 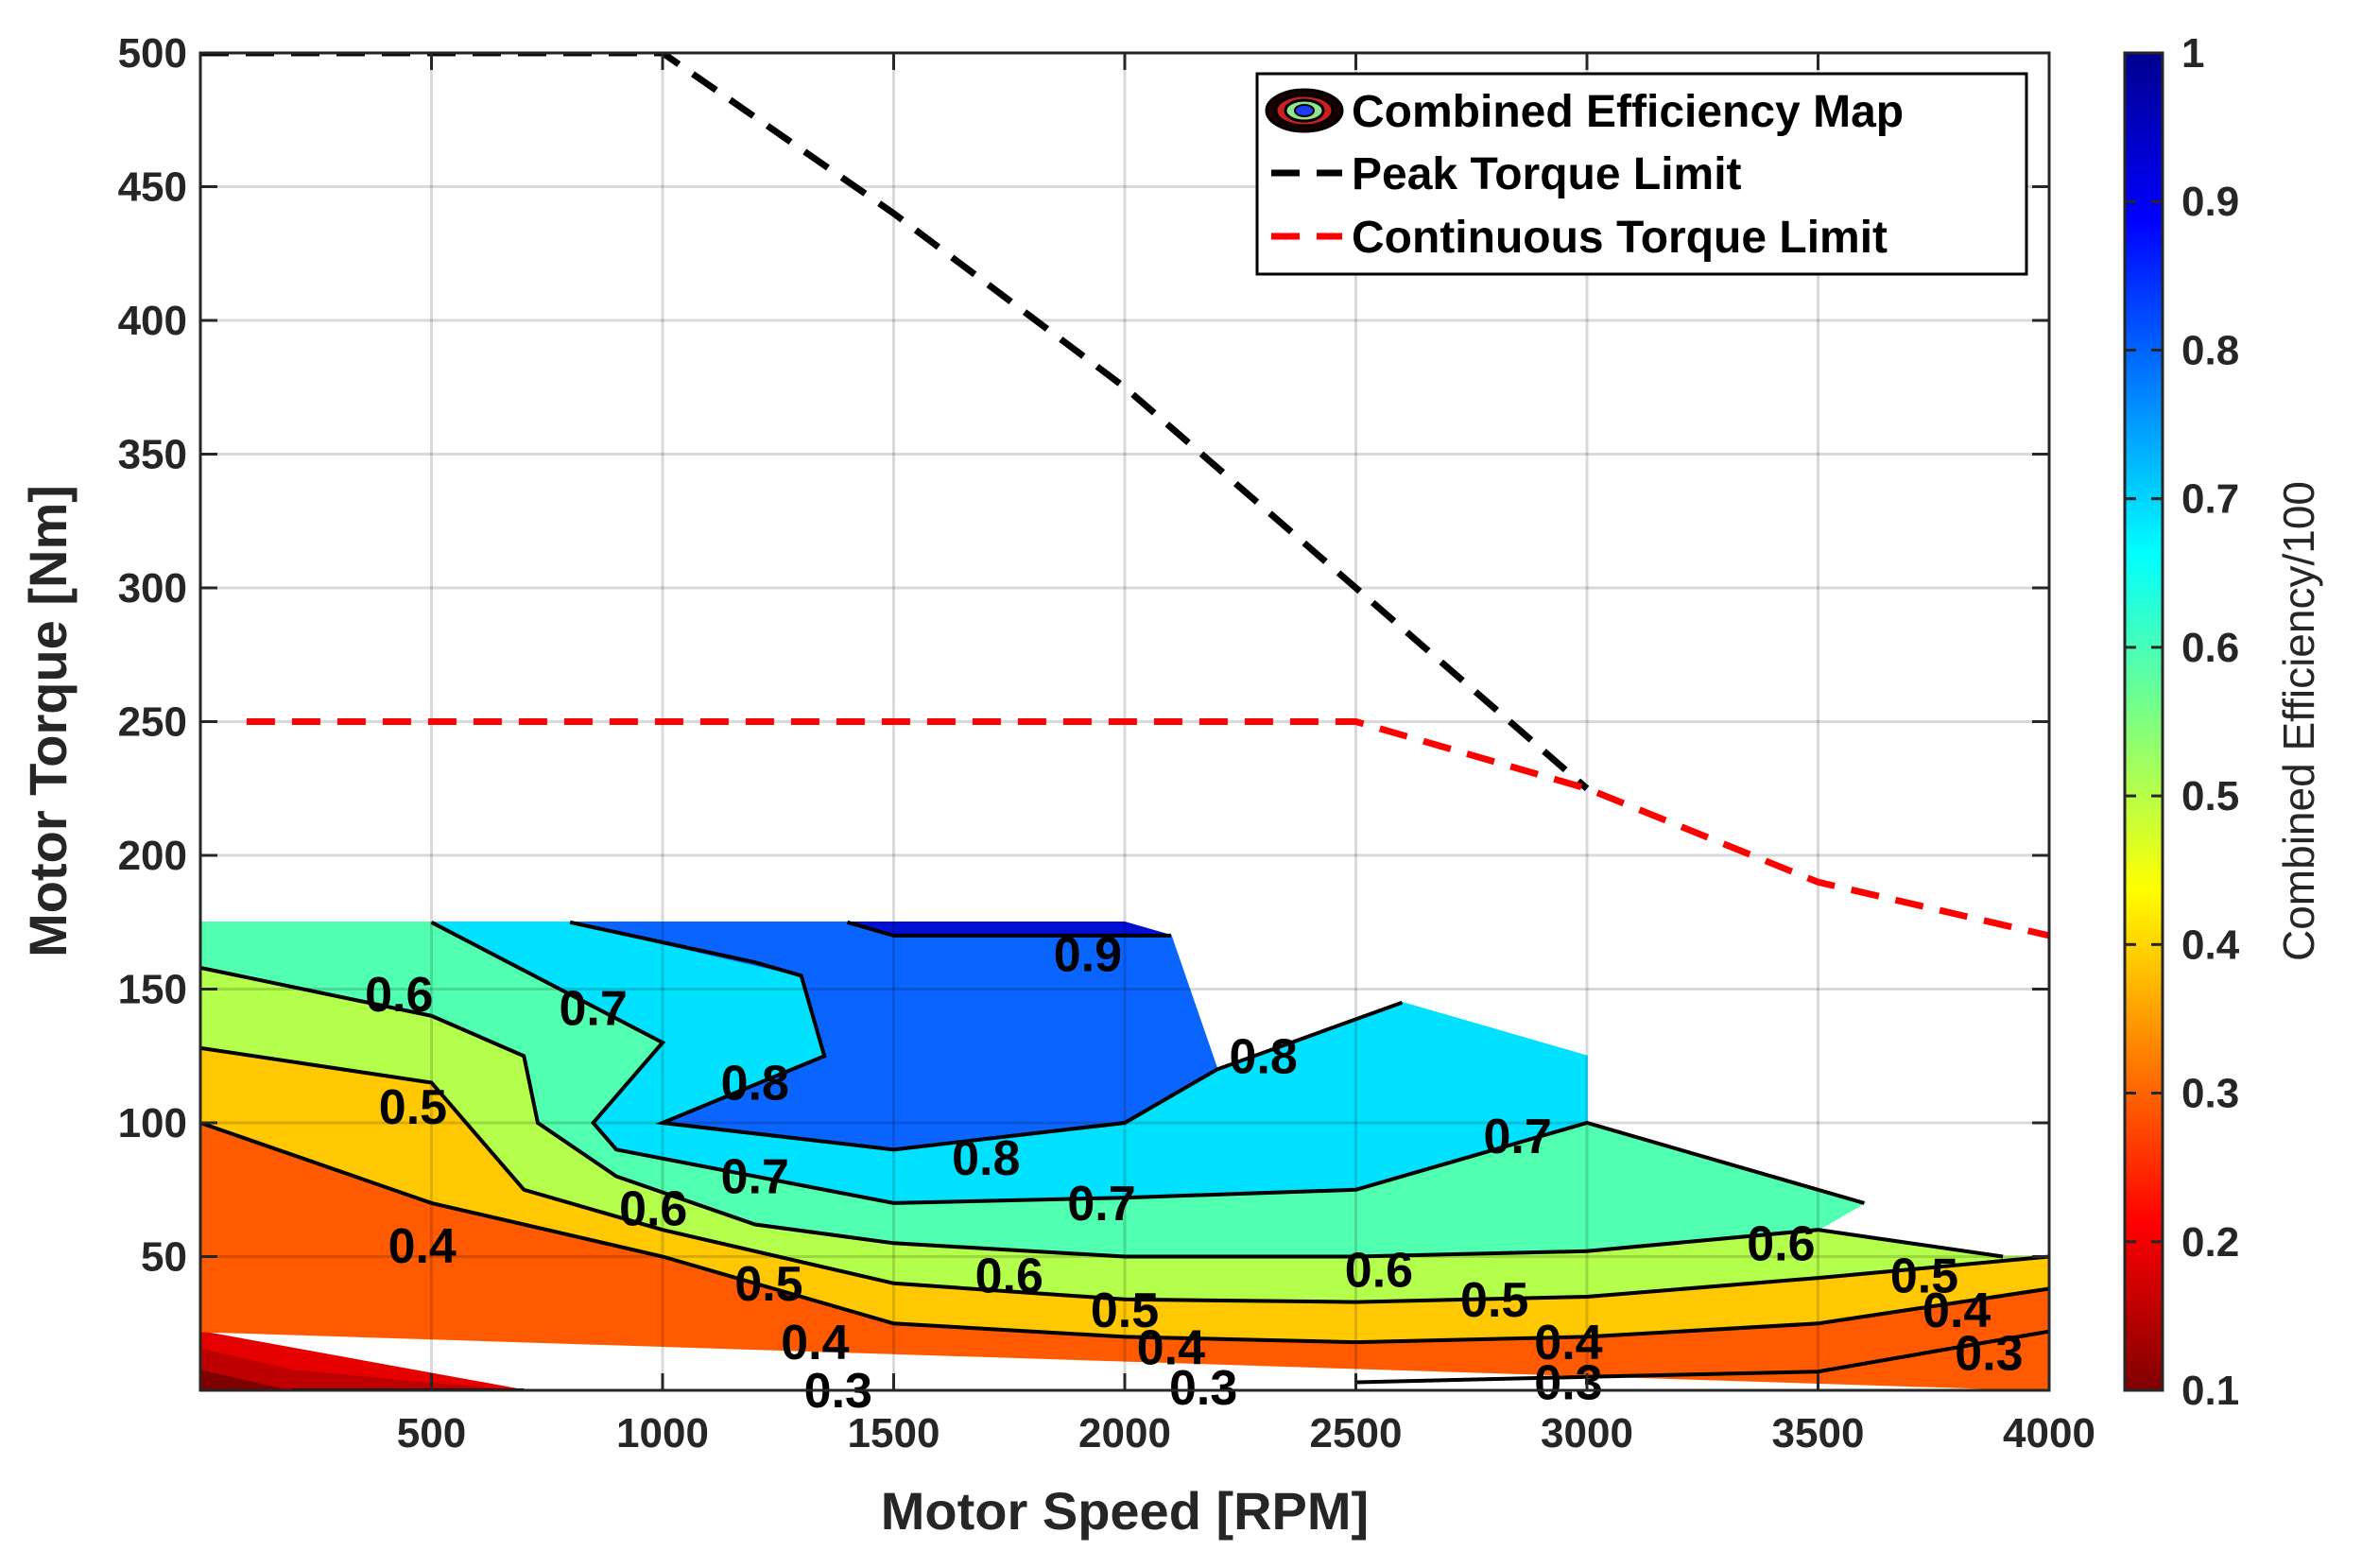 I want to click on colorbar-tick-label: 1, so click(x=2192, y=53).